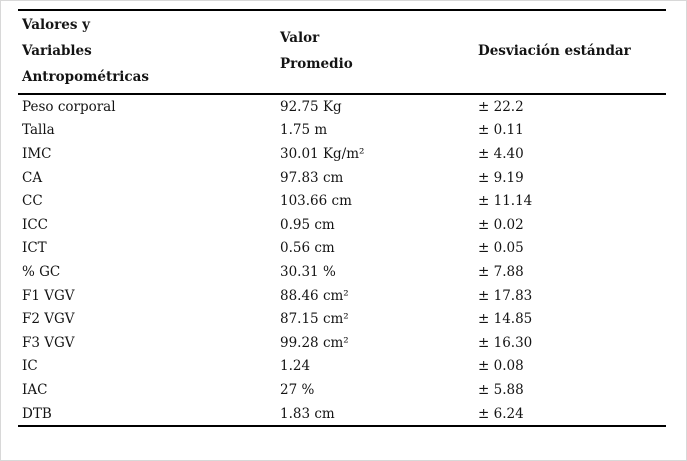 This screenshot has height=461, width=687. I want to click on cell-sd: ± 5.88, so click(501, 389).